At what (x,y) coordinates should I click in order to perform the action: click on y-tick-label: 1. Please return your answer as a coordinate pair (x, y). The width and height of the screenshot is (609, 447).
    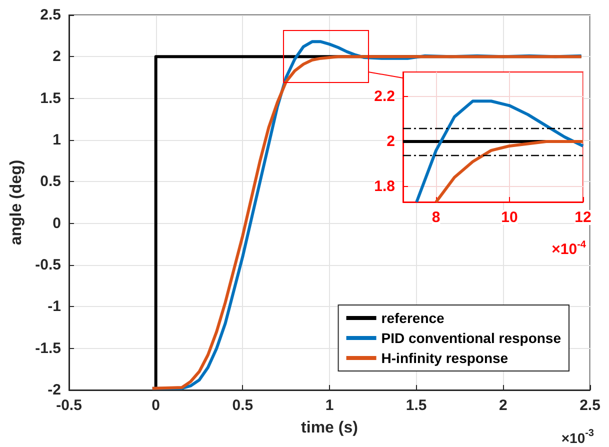
    Looking at the image, I should click on (56, 140).